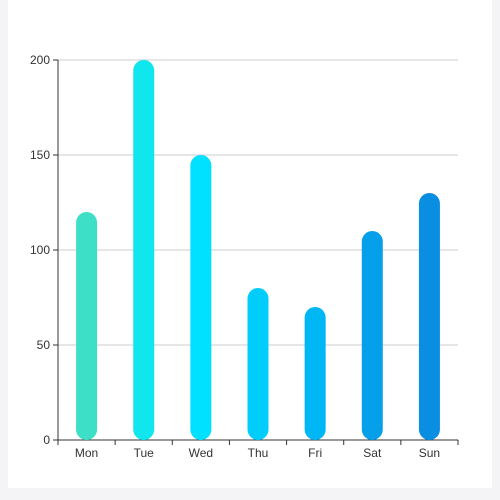 The width and height of the screenshot is (500, 500). I want to click on y-tick-label: 100, so click(40, 250).